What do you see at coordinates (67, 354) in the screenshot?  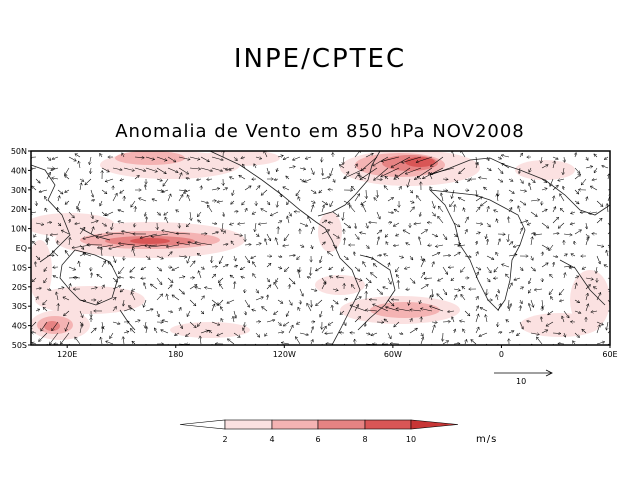 I see `lon-label: 120E` at bounding box center [67, 354].